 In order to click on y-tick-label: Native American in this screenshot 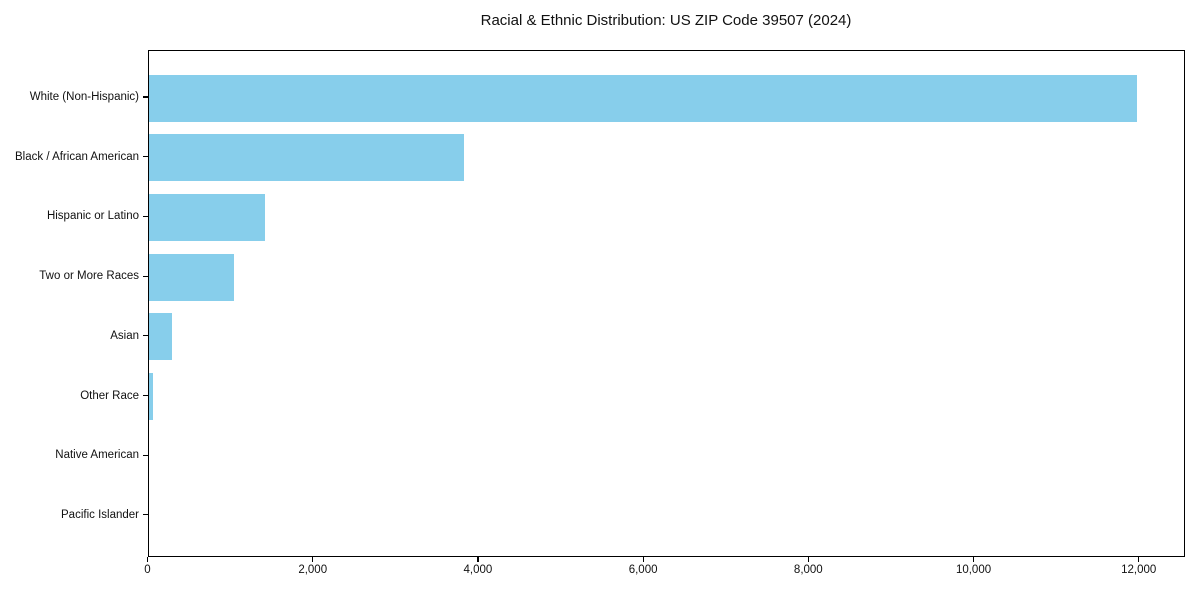, I will do `click(97, 455)`.